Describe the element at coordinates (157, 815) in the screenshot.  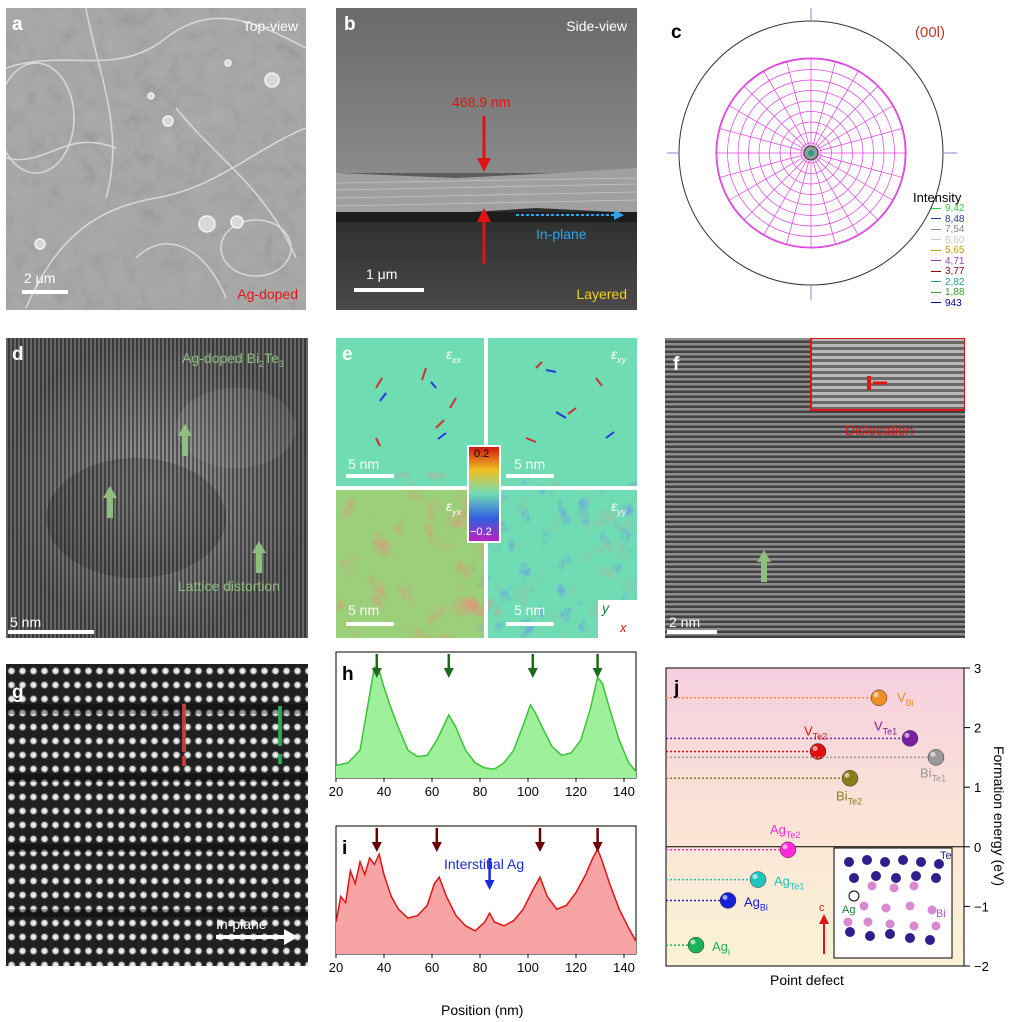
I see `haadf-image` at that location.